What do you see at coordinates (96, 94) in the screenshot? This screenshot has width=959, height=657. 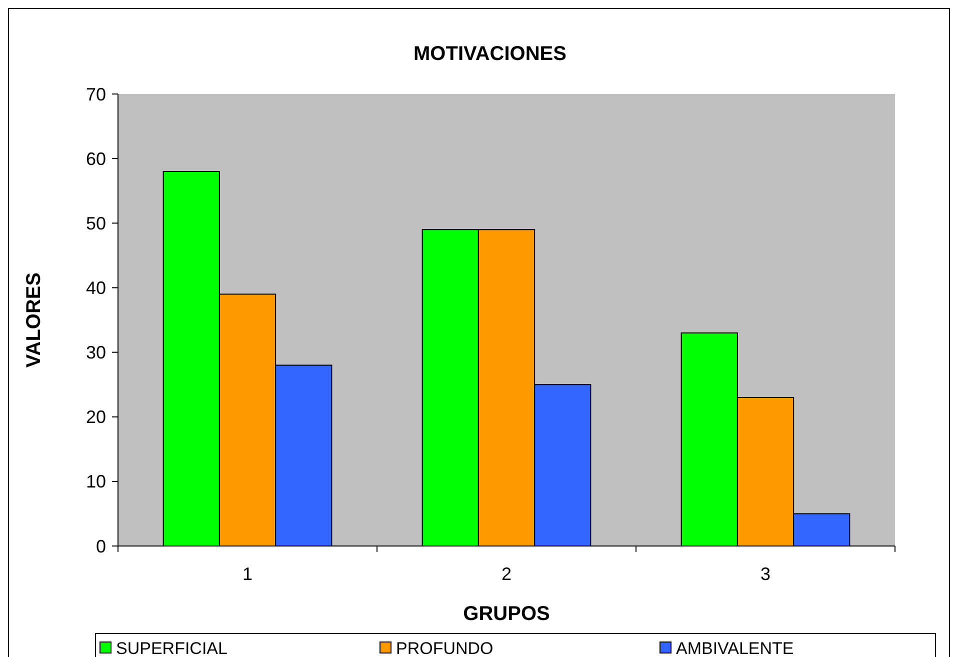 I see `y-tick-label: 70` at bounding box center [96, 94].